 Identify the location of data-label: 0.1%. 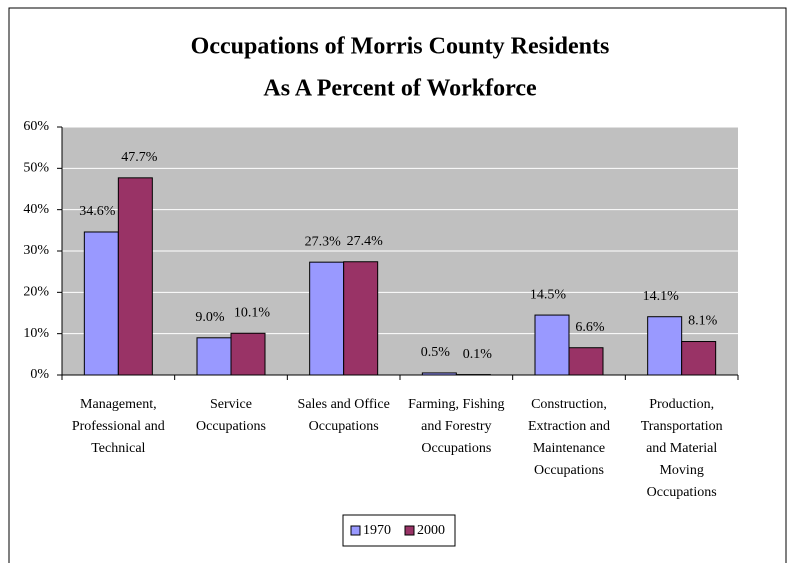
(478, 354).